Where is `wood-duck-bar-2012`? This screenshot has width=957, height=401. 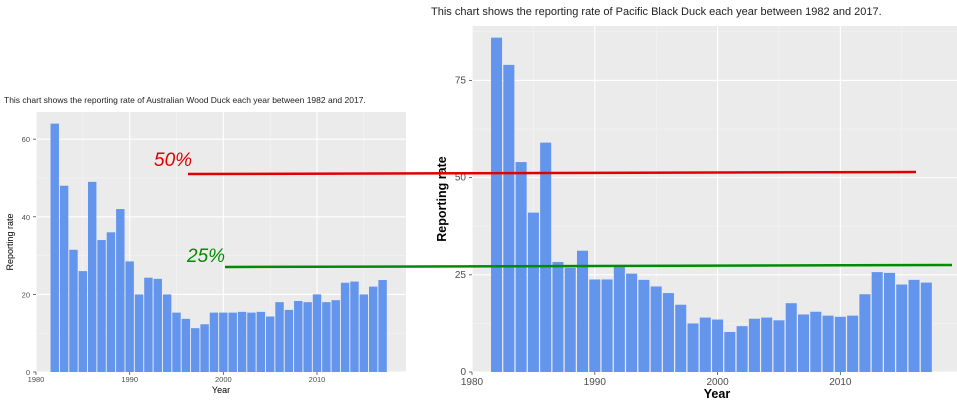 wood-duck-bar-2012 is located at coordinates (335, 336).